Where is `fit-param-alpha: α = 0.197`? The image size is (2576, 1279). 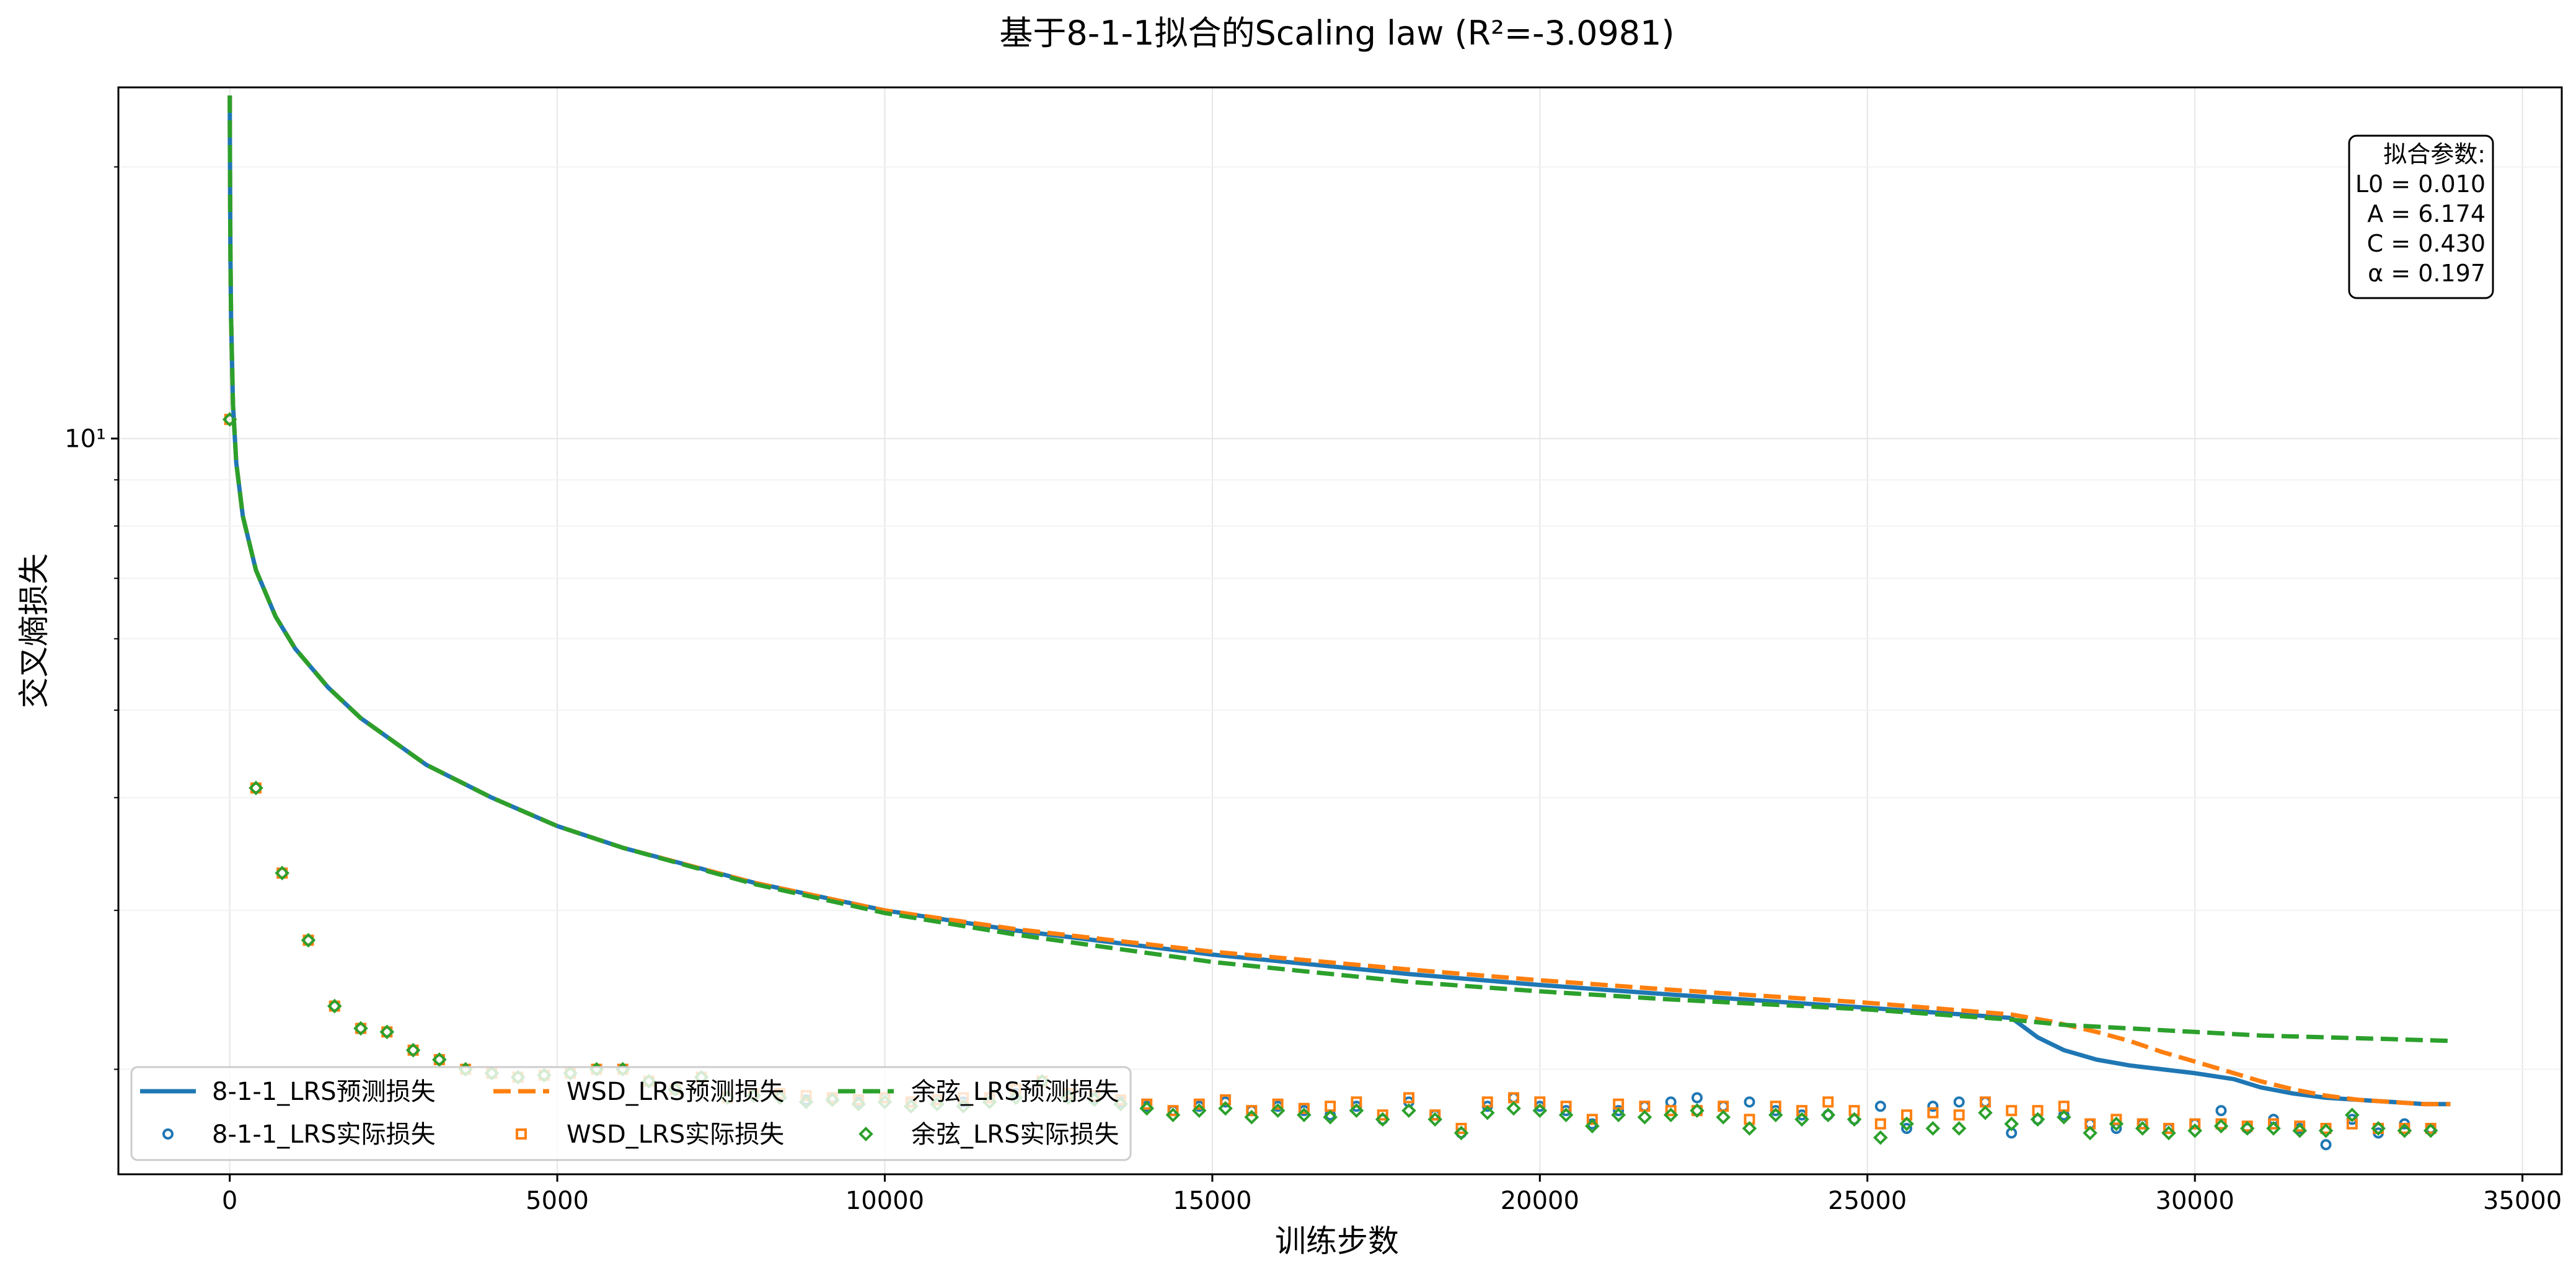
fit-param-alpha: α = 0.197 is located at coordinates (2427, 273).